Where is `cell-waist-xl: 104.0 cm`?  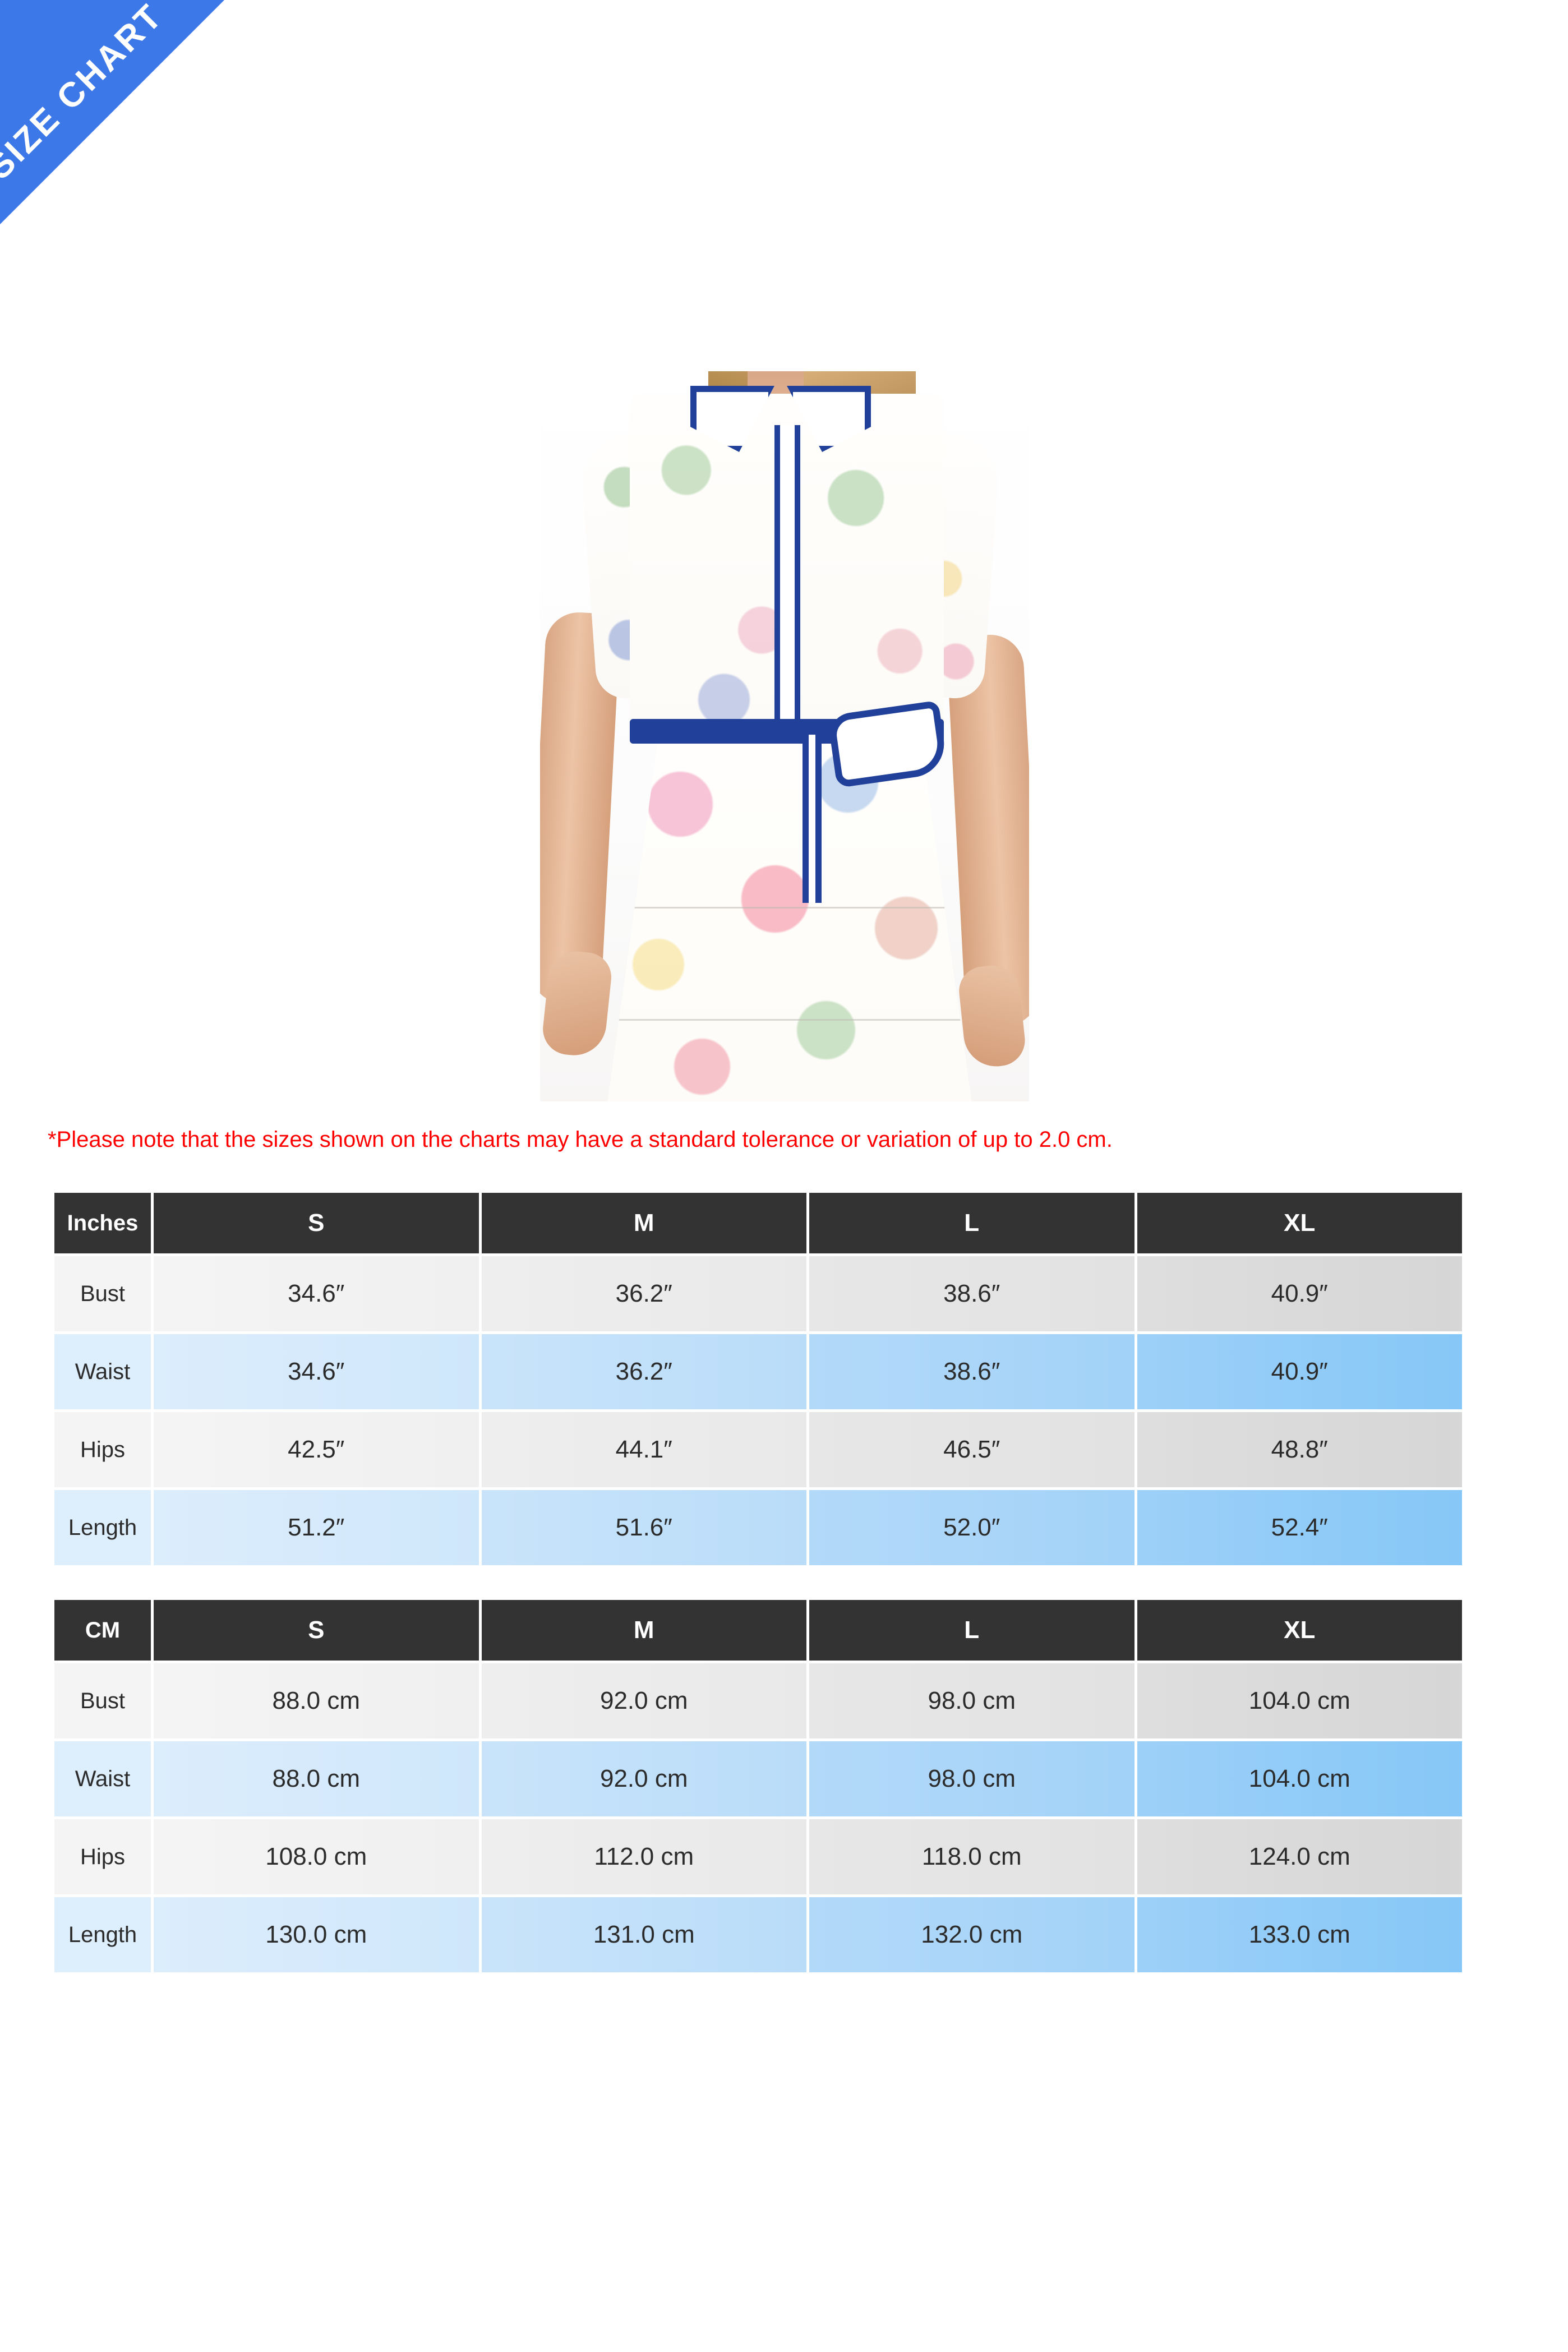 cell-waist-xl: 104.0 cm is located at coordinates (1299, 1778).